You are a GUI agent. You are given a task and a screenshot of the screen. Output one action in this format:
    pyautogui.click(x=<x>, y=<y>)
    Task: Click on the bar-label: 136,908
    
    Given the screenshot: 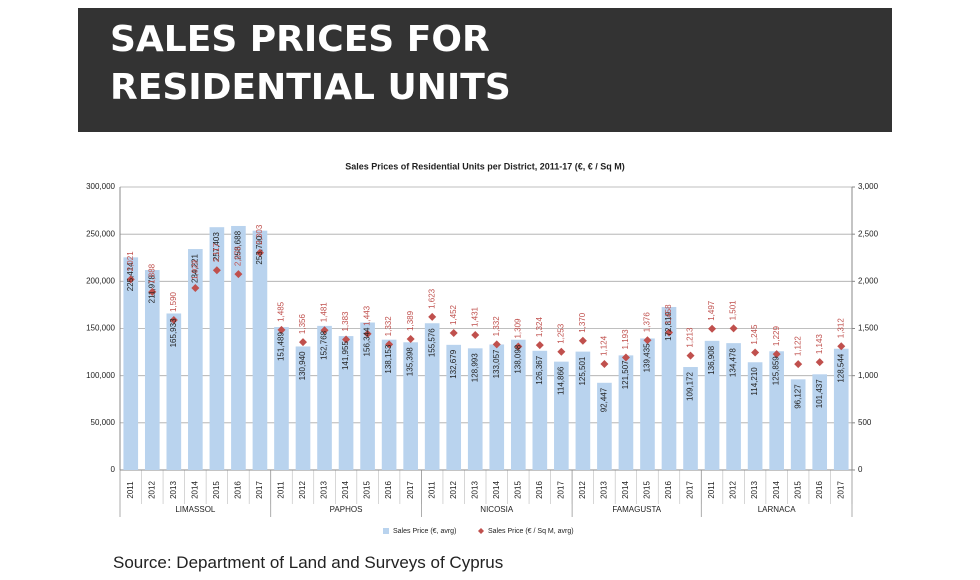 What is the action you would take?
    pyautogui.click(x=711, y=359)
    